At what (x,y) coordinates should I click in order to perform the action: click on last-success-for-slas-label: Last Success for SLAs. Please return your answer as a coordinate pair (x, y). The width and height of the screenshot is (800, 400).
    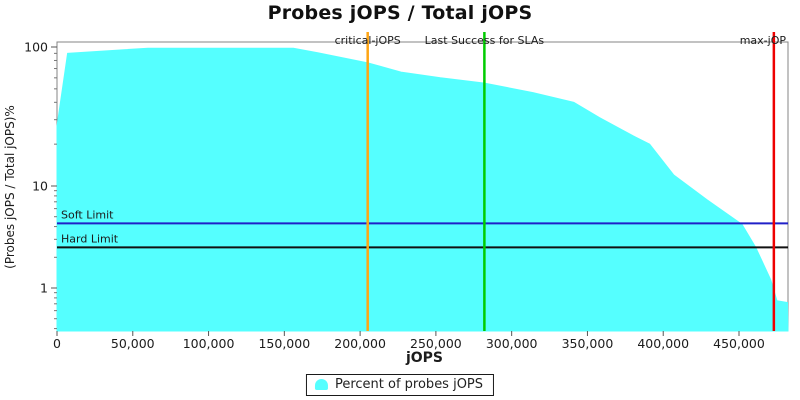
    Looking at the image, I should click on (485, 40).